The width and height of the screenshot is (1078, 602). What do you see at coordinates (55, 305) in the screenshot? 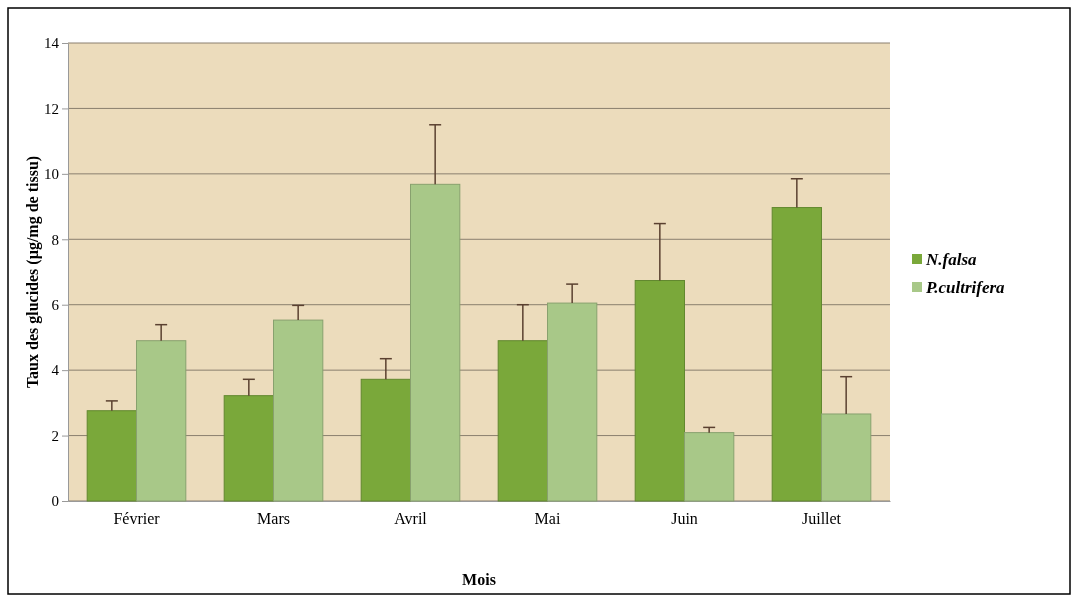
I see `y-tick-label: 6` at bounding box center [55, 305].